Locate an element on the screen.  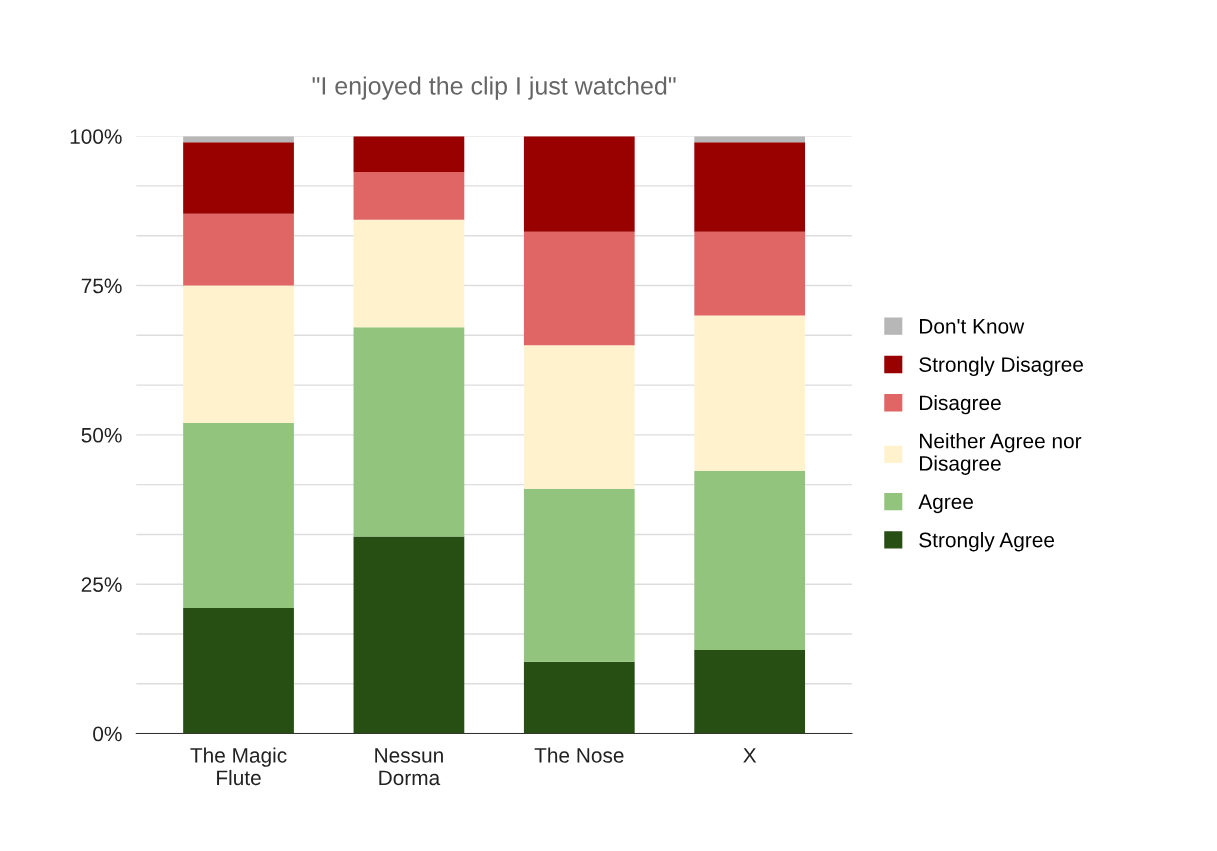
legend-label: Strongly Disagree is located at coordinates (1001, 366).